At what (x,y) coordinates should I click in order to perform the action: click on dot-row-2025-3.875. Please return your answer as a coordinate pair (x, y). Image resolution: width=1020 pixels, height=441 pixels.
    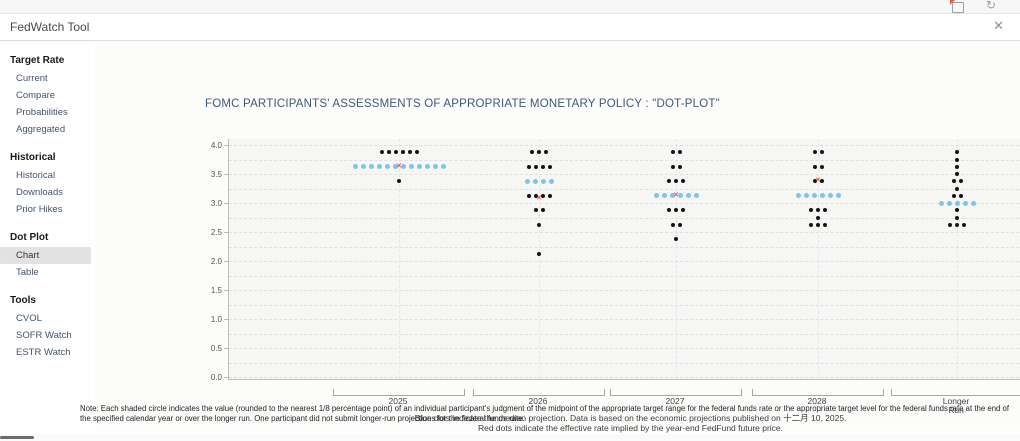
    Looking at the image, I should click on (399, 152).